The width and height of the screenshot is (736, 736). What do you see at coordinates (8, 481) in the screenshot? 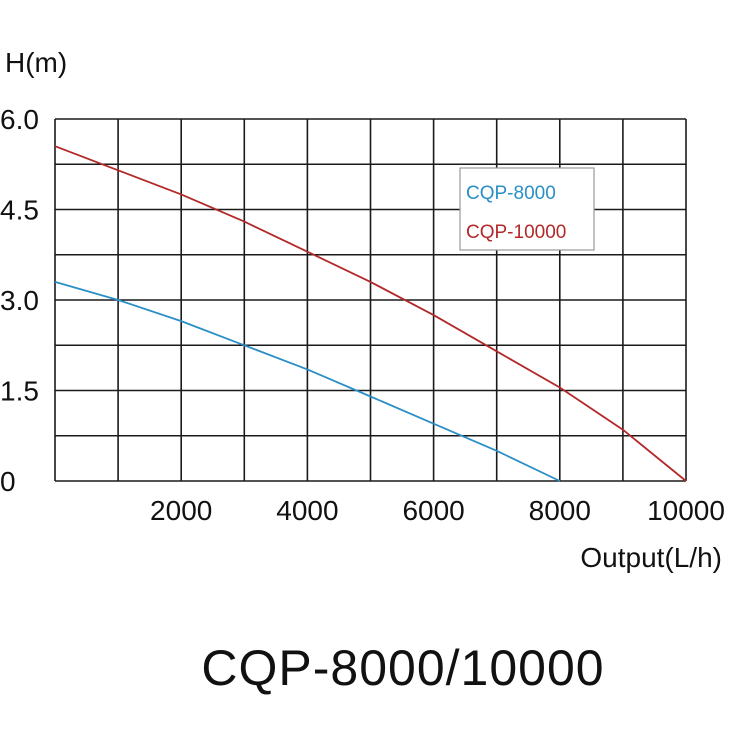
I see `y-tick-label-0: 0` at bounding box center [8, 481].